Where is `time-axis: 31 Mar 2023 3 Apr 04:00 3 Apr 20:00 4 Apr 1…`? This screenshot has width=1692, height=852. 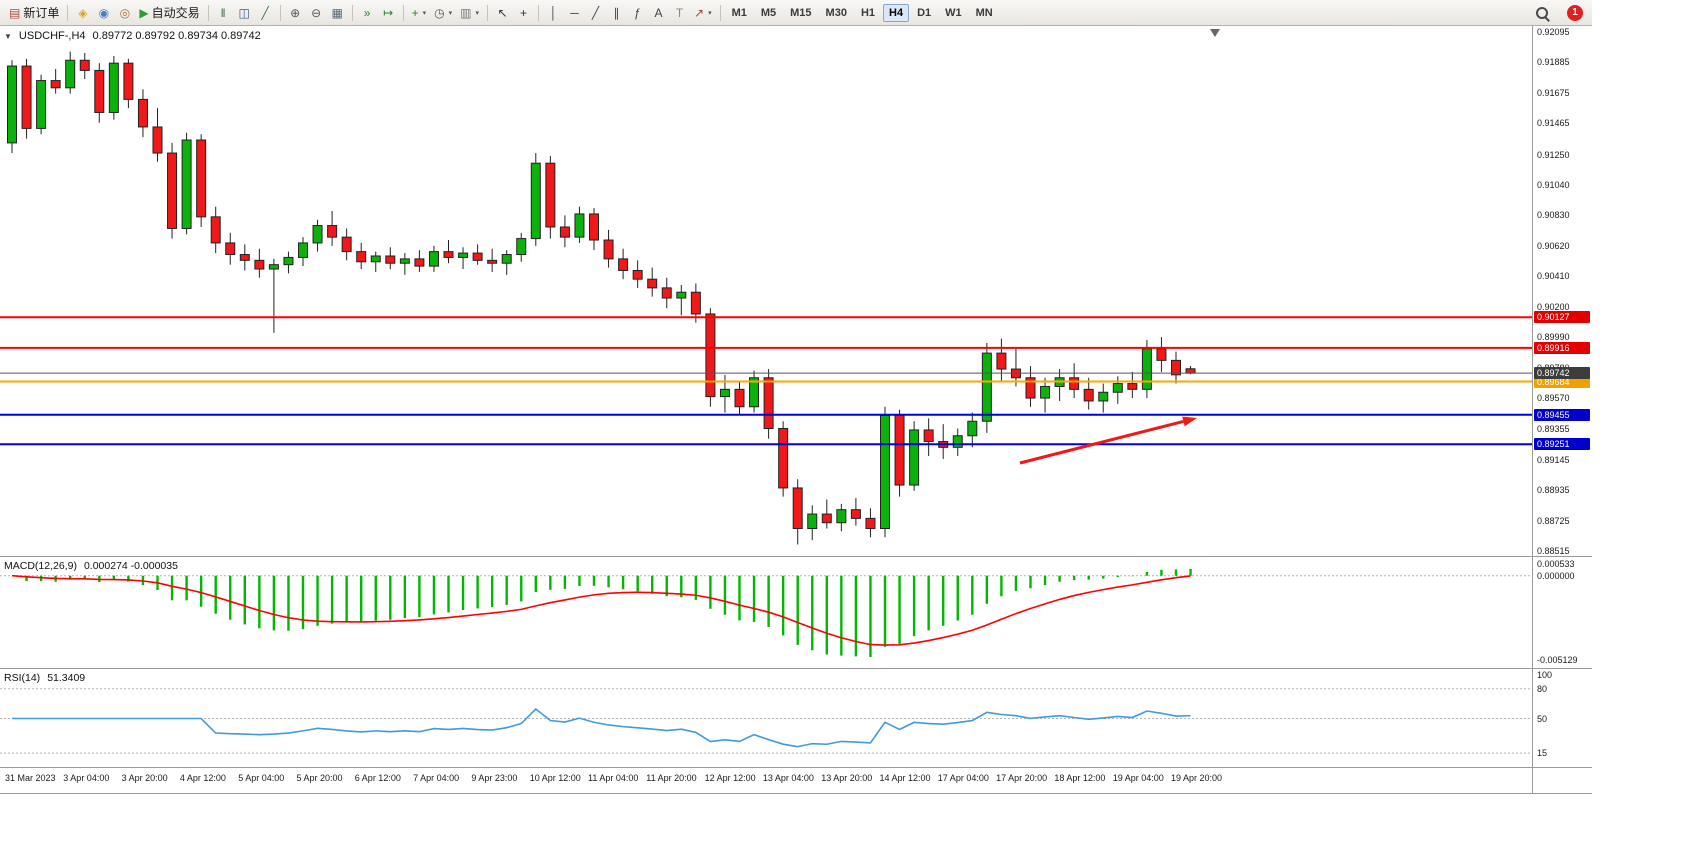
time-axis: 31 Mar 2023 3 Apr 04:00 3 Apr 20:00 4 Apr 1… is located at coordinates (766, 781).